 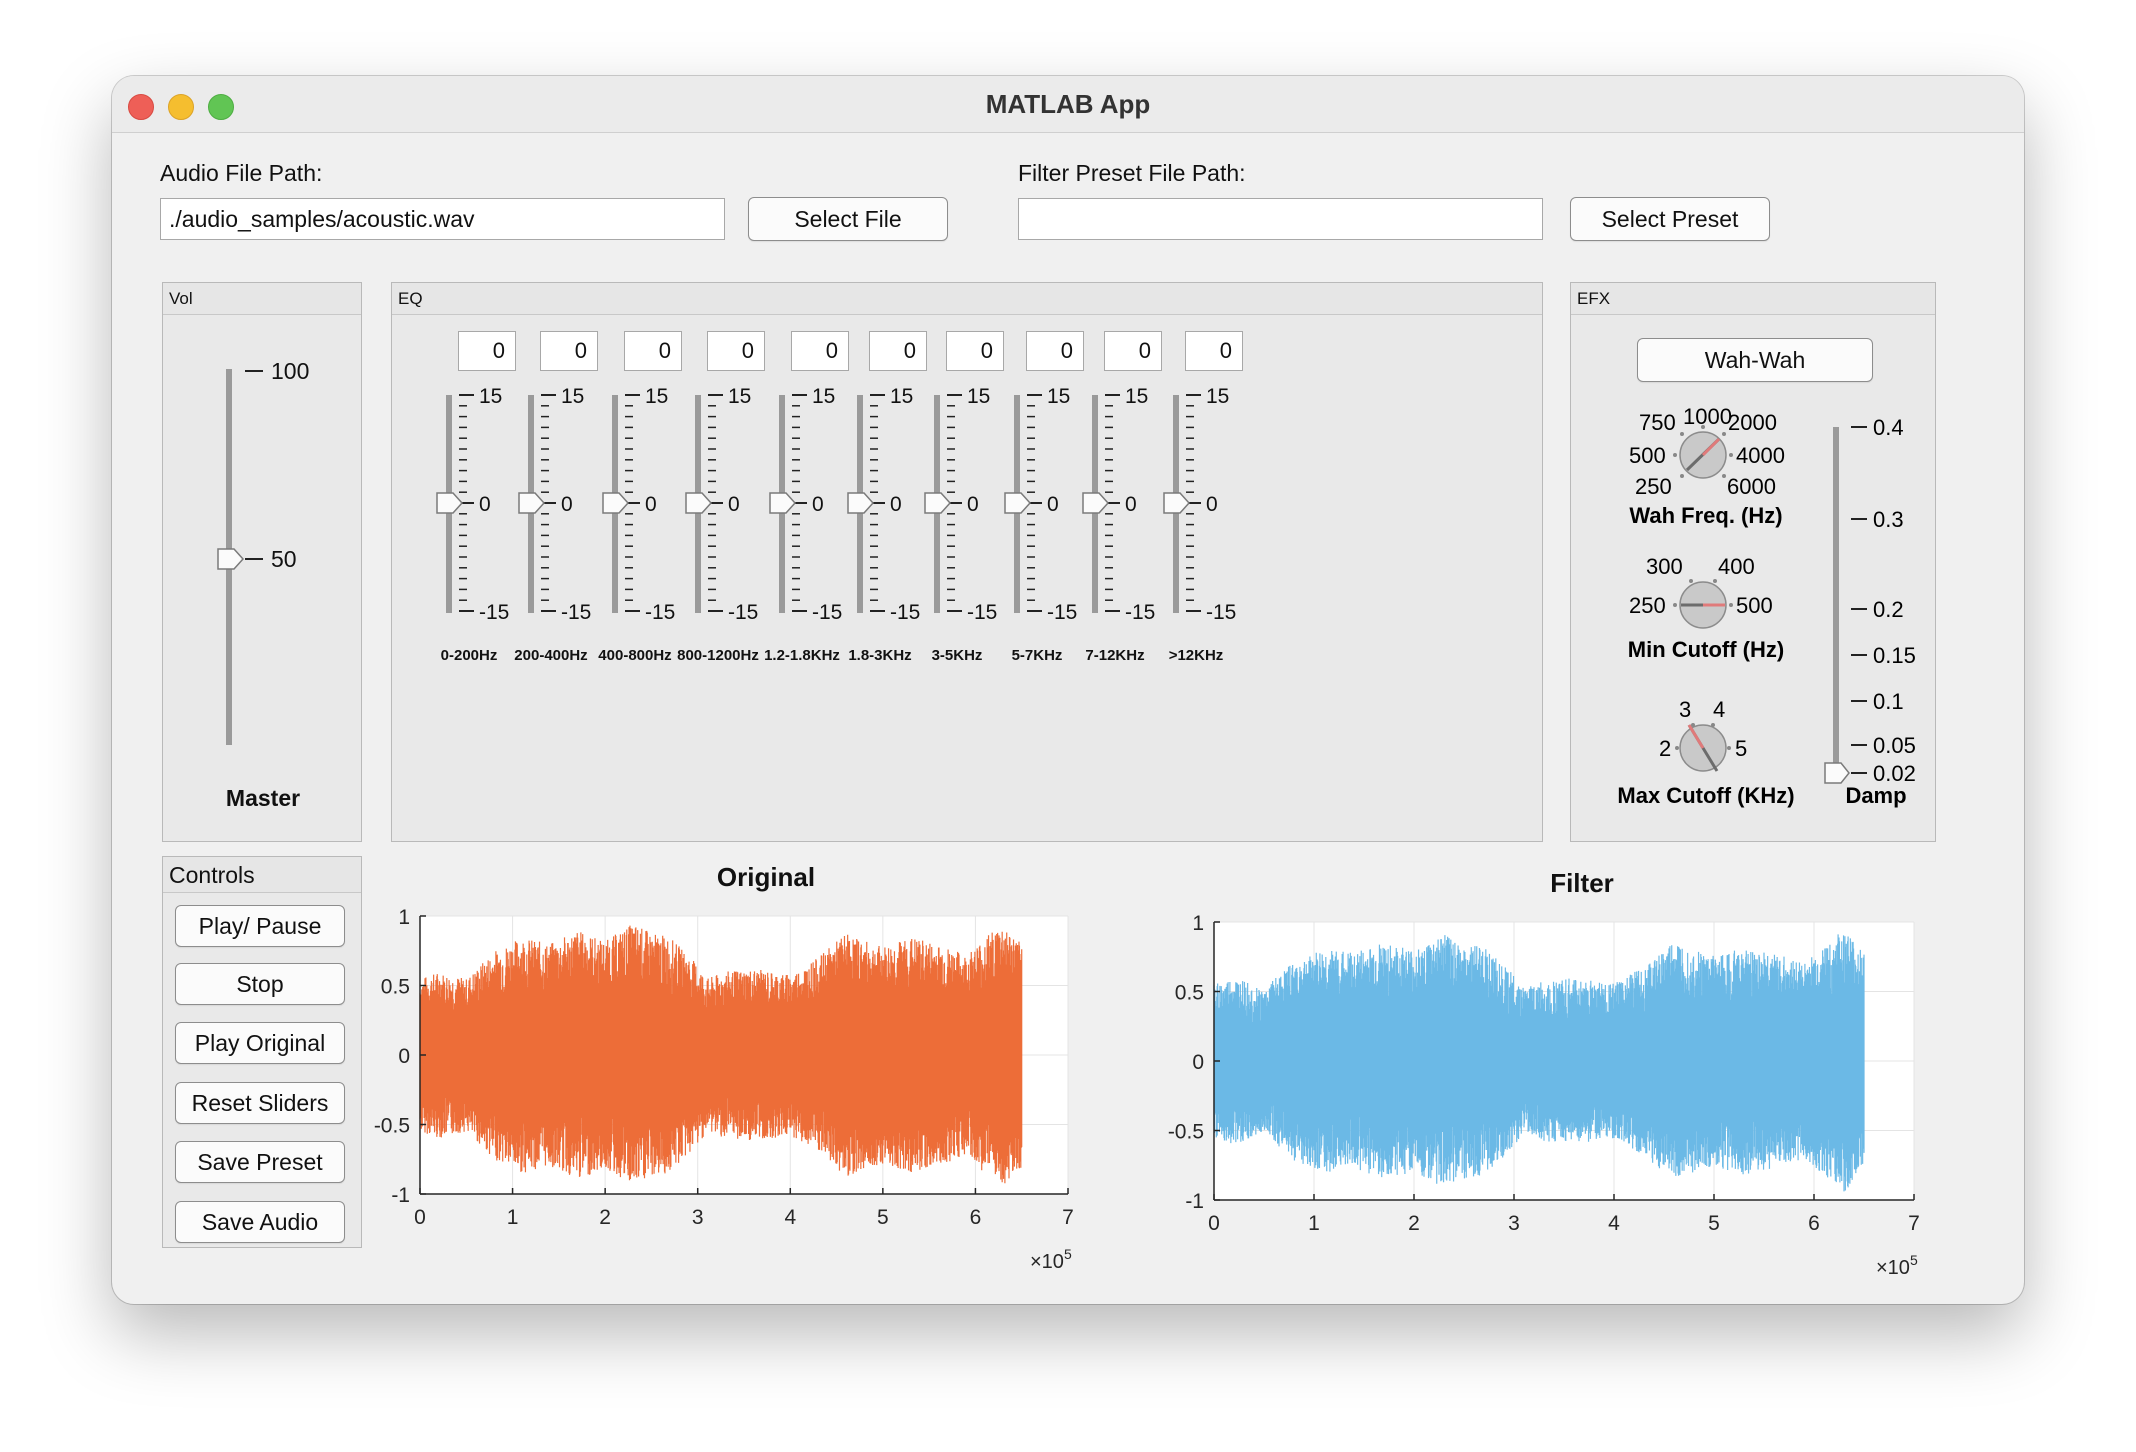 I want to click on wah-tick-6000: 6000, so click(x=1751, y=486).